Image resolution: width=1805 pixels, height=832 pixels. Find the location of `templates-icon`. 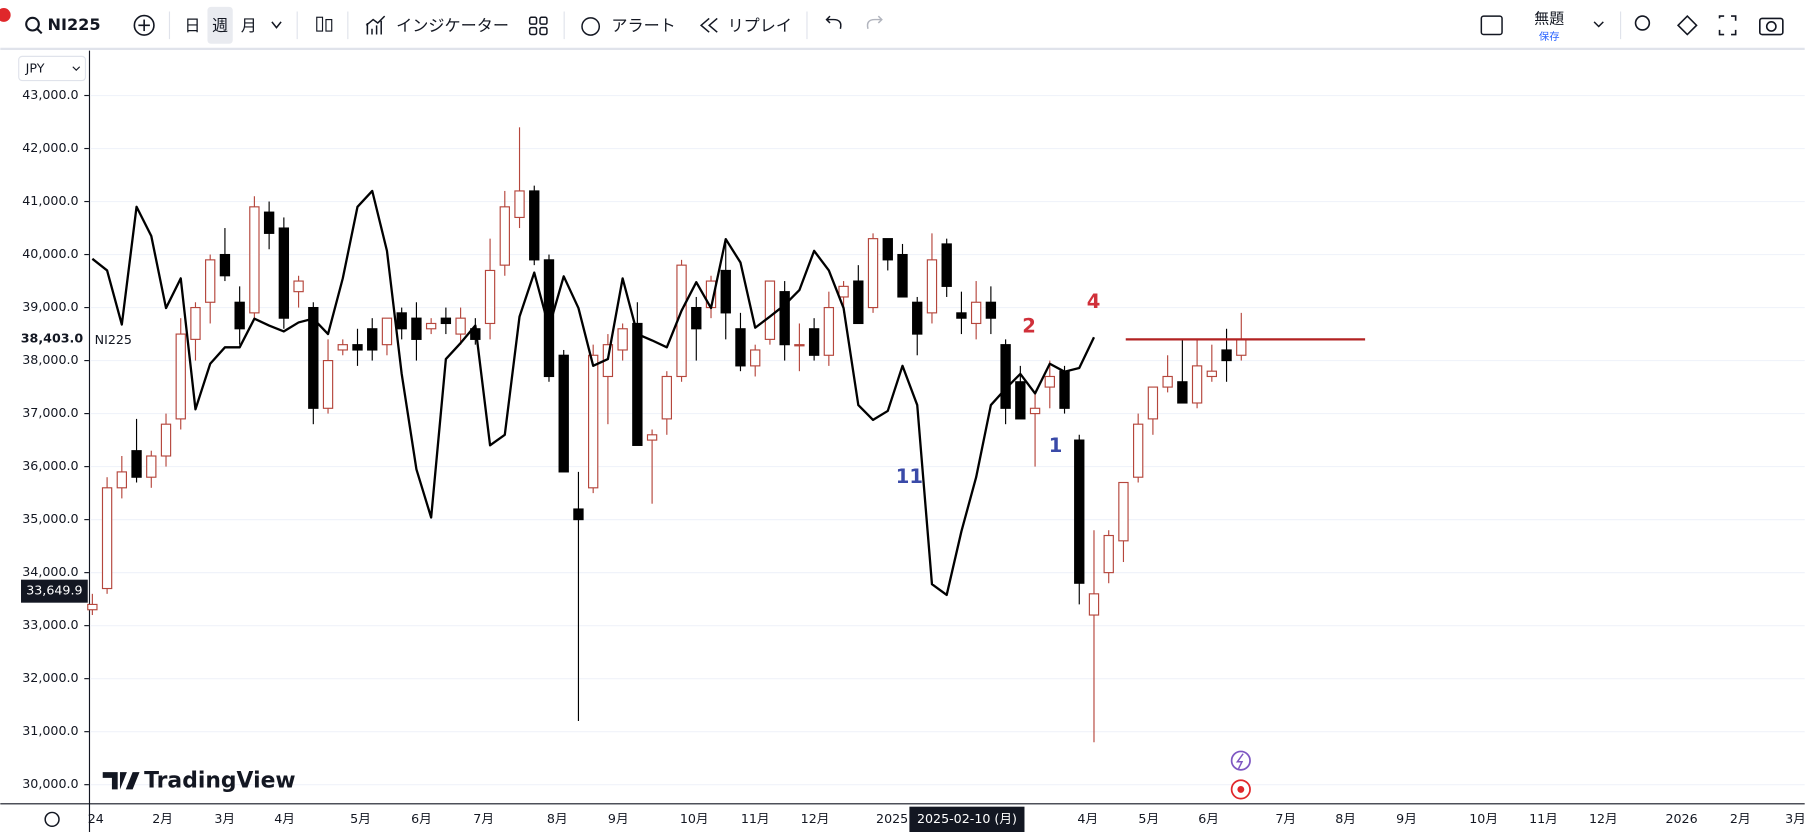

templates-icon is located at coordinates (538, 26).